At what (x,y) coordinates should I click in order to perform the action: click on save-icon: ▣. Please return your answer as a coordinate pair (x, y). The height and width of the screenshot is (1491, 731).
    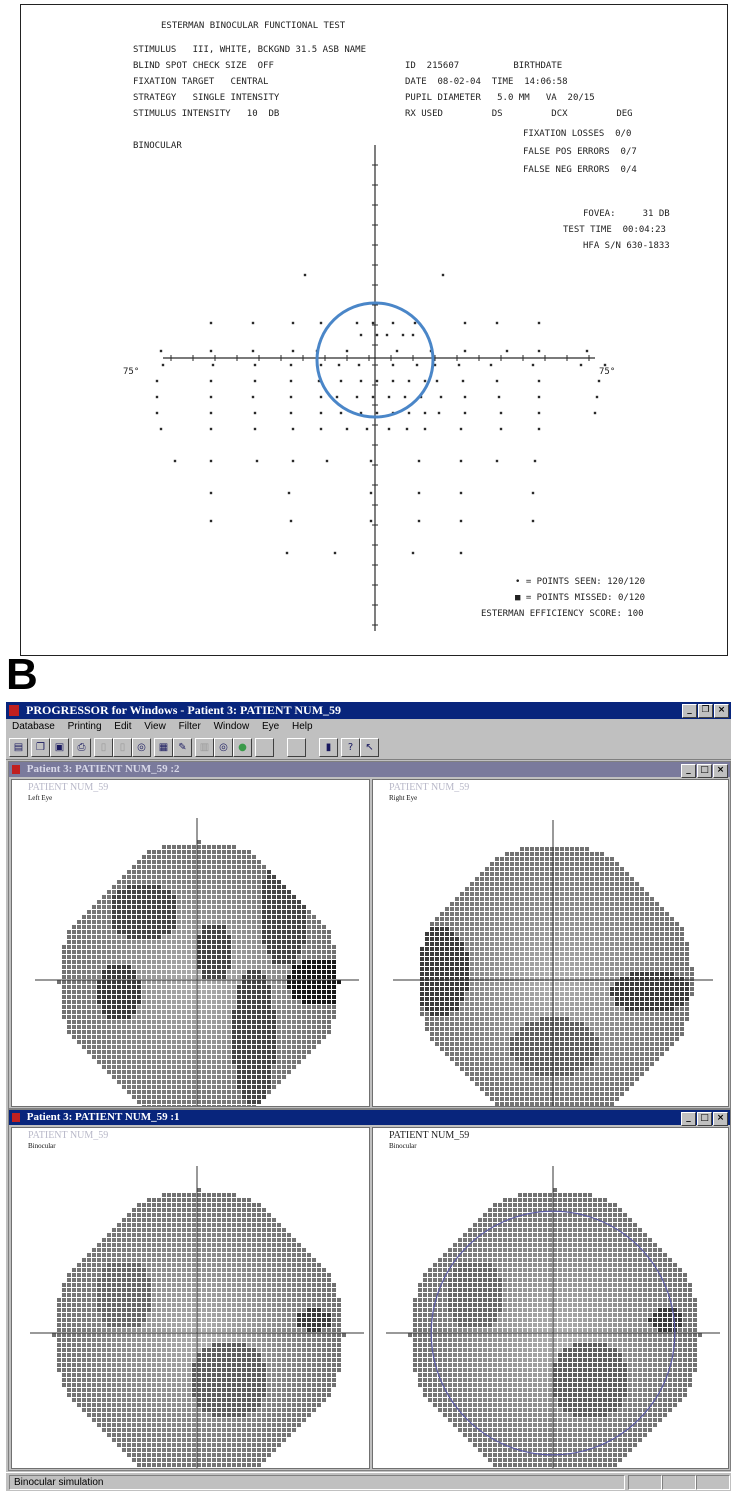
    Looking at the image, I should click on (59, 747).